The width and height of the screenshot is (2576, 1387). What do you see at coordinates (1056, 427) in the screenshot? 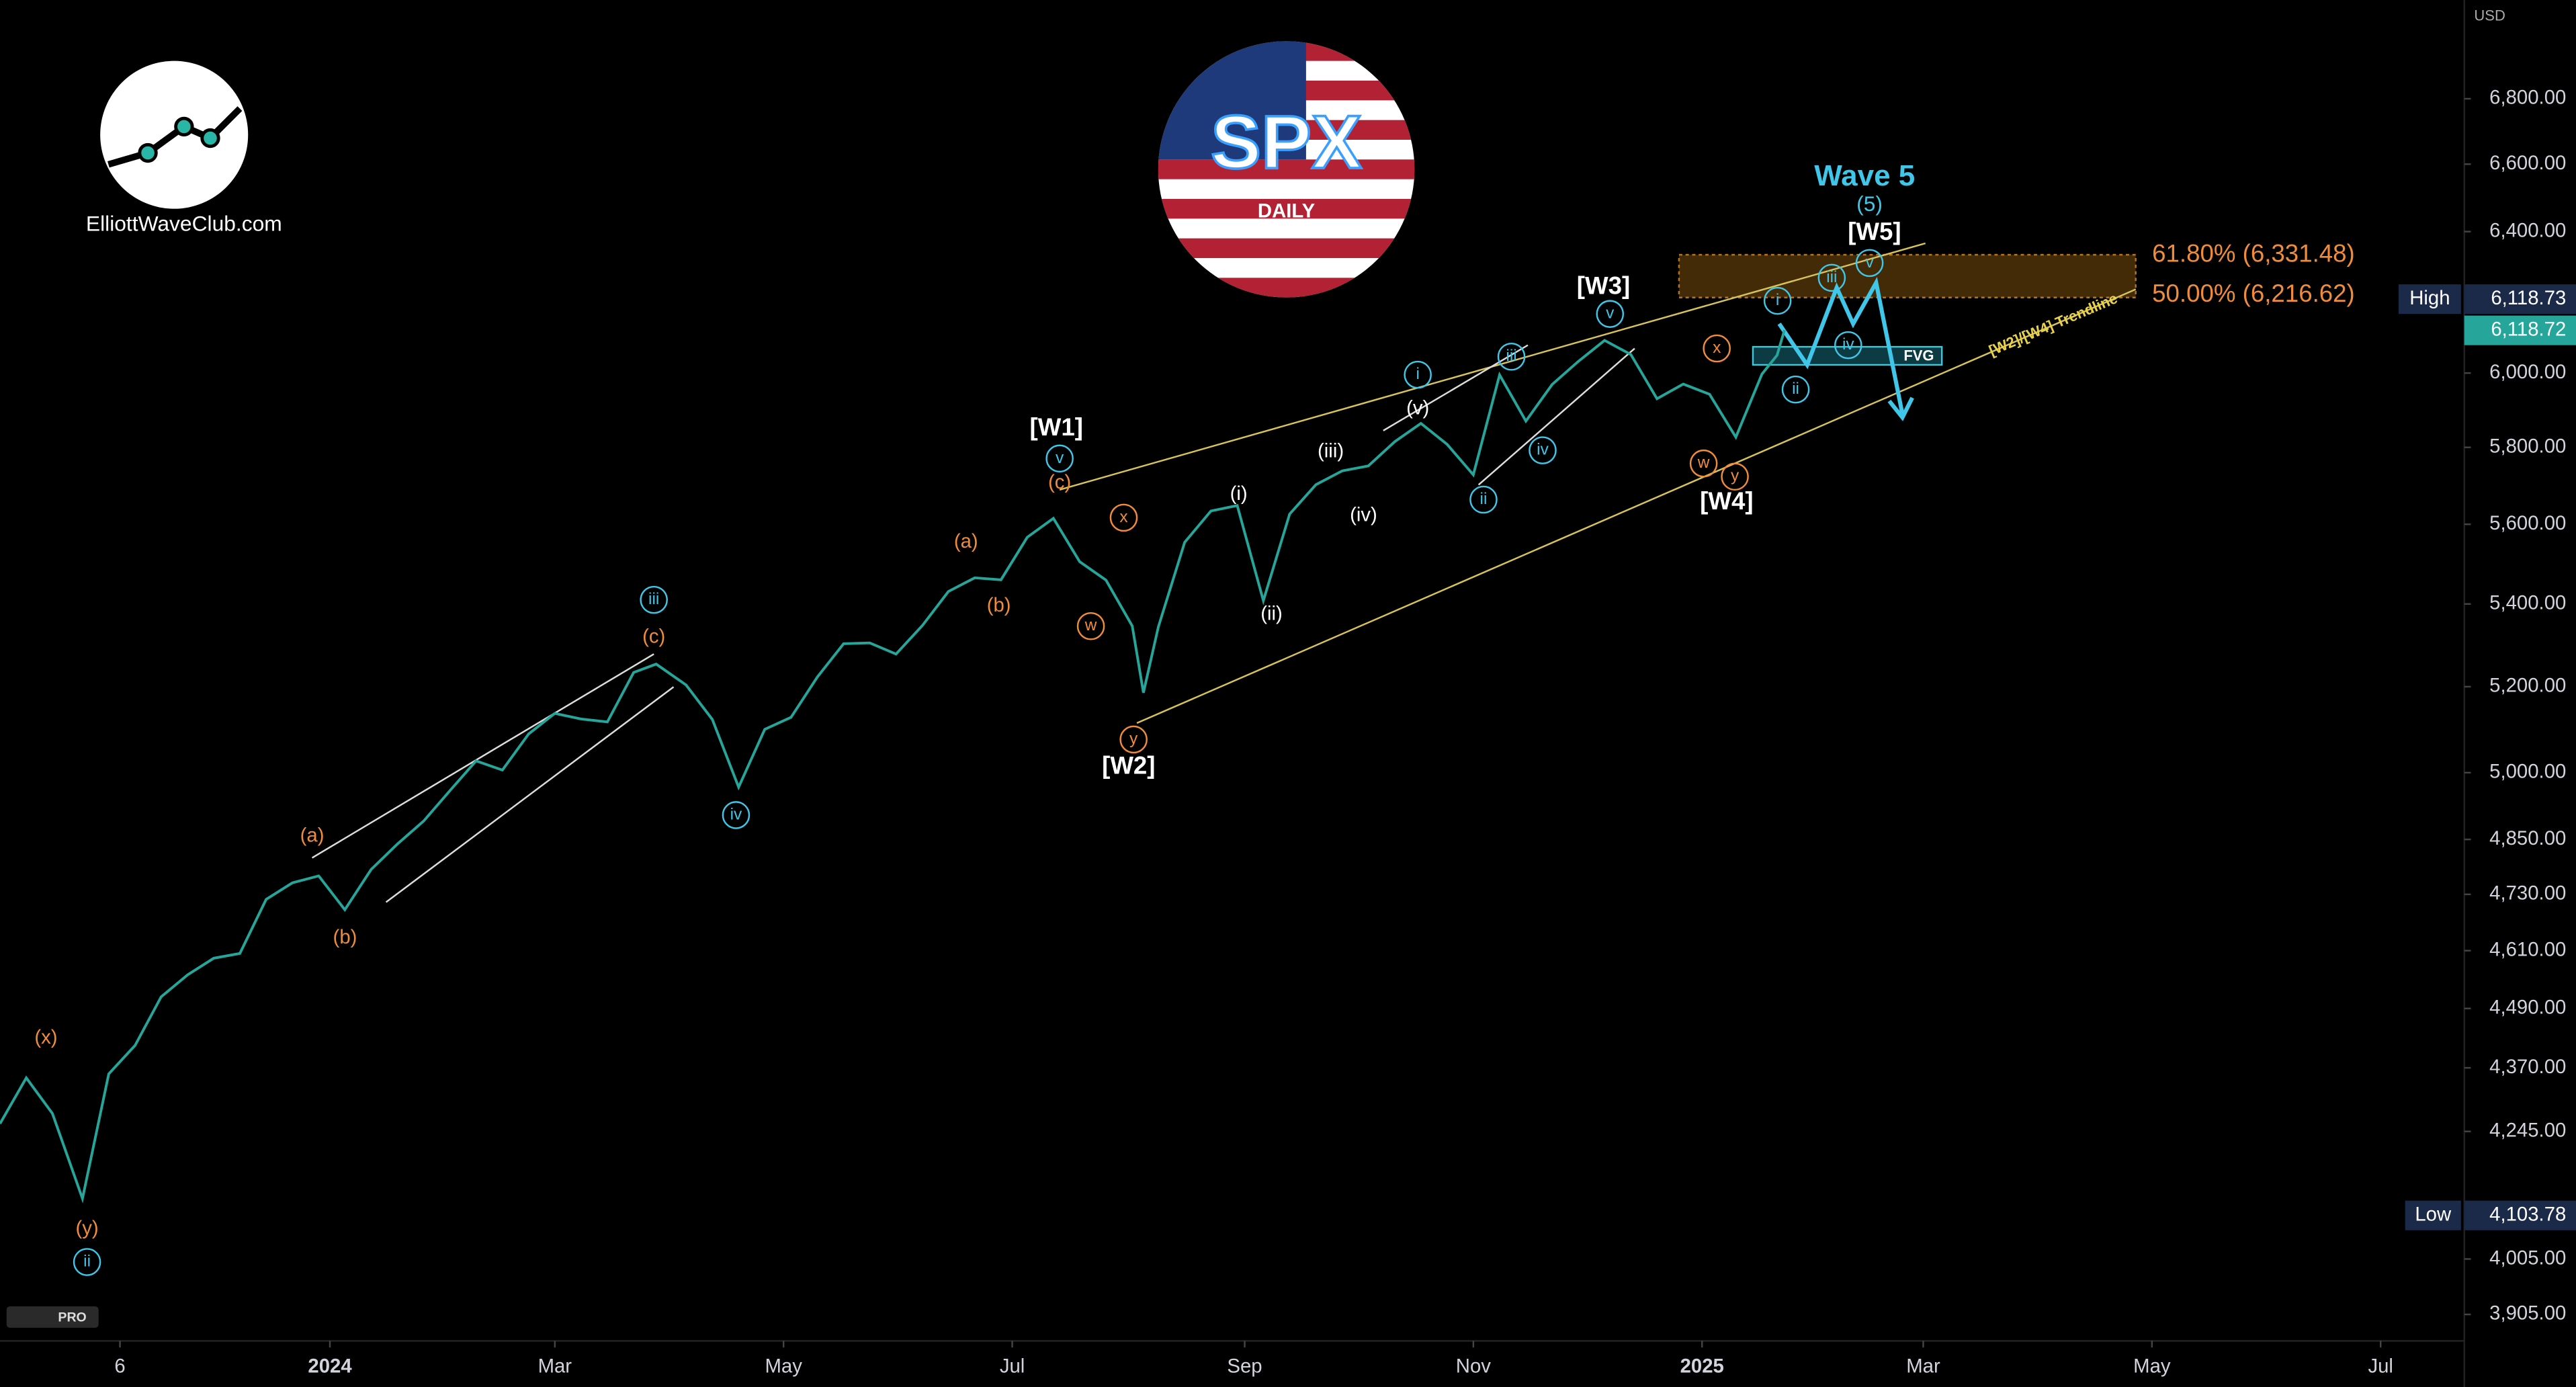
I see `annotation: [W1]` at bounding box center [1056, 427].